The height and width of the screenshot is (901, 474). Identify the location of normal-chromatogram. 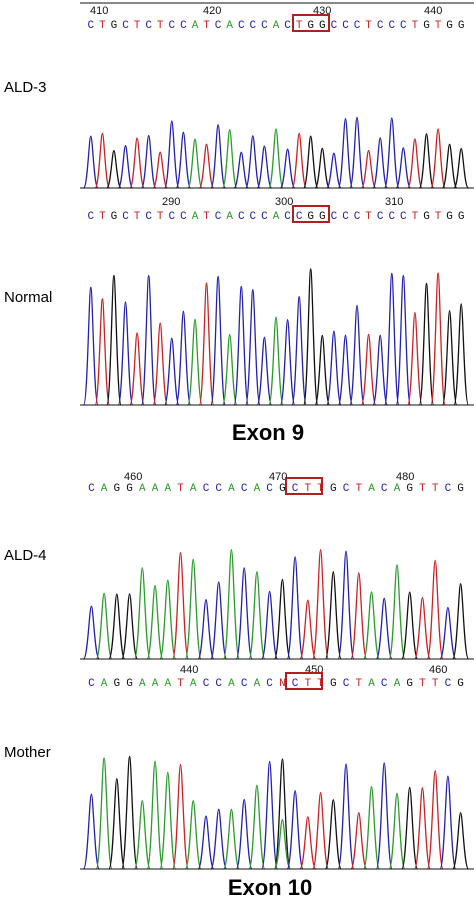
(276, 337).